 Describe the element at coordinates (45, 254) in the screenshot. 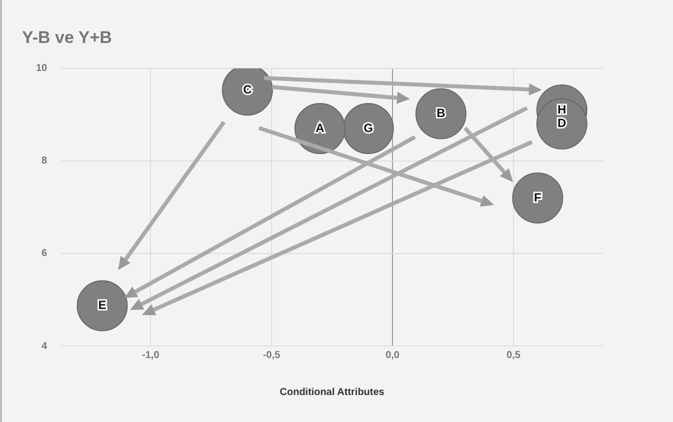

I see `y-tick-label: 6` at that location.